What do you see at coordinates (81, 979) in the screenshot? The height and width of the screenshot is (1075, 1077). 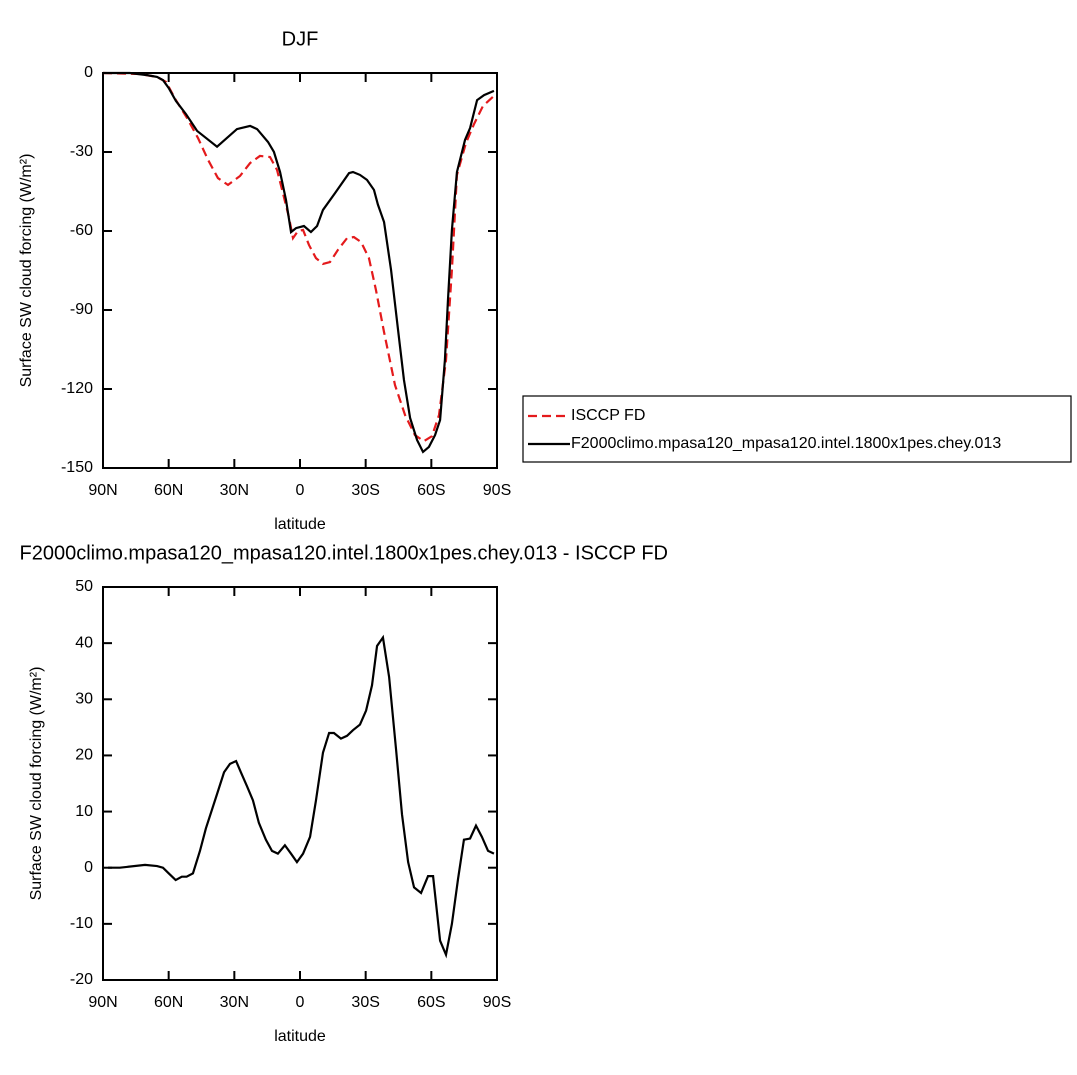 I see `y-tick-label: -20` at bounding box center [81, 979].